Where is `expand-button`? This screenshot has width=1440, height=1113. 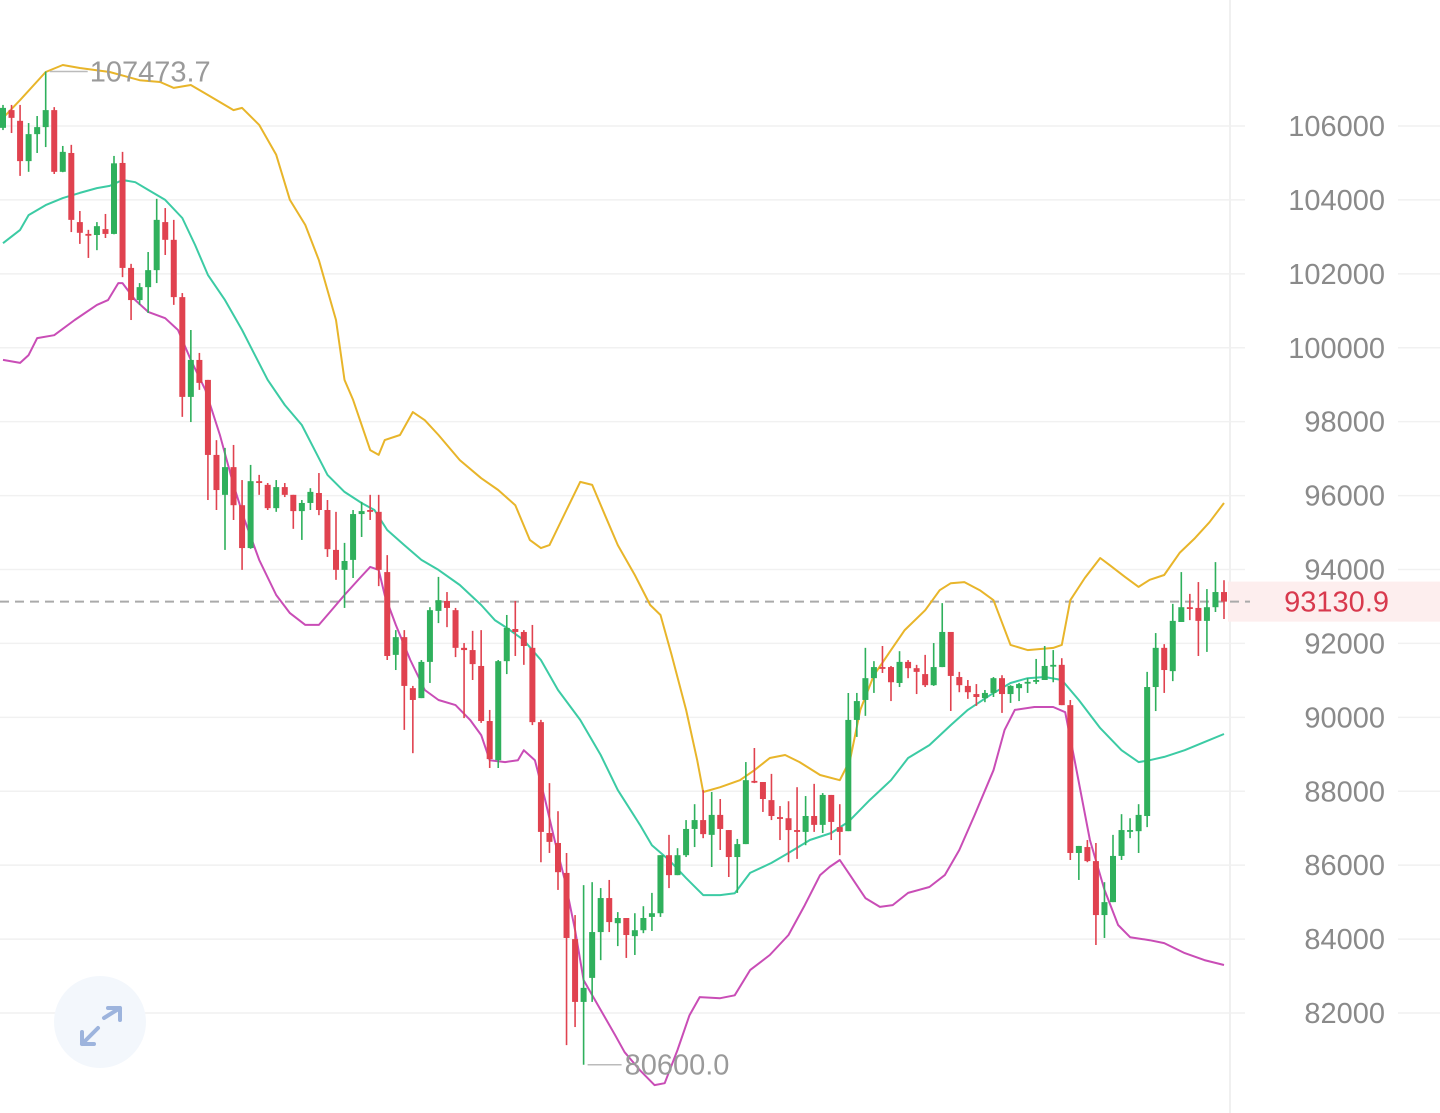 expand-button is located at coordinates (100, 1022).